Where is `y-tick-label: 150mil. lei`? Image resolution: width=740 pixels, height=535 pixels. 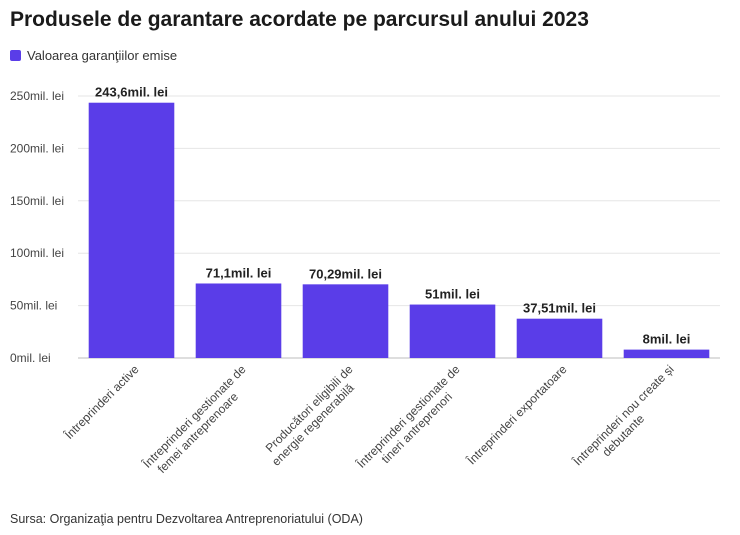
y-tick-label: 150mil. lei is located at coordinates (37, 201).